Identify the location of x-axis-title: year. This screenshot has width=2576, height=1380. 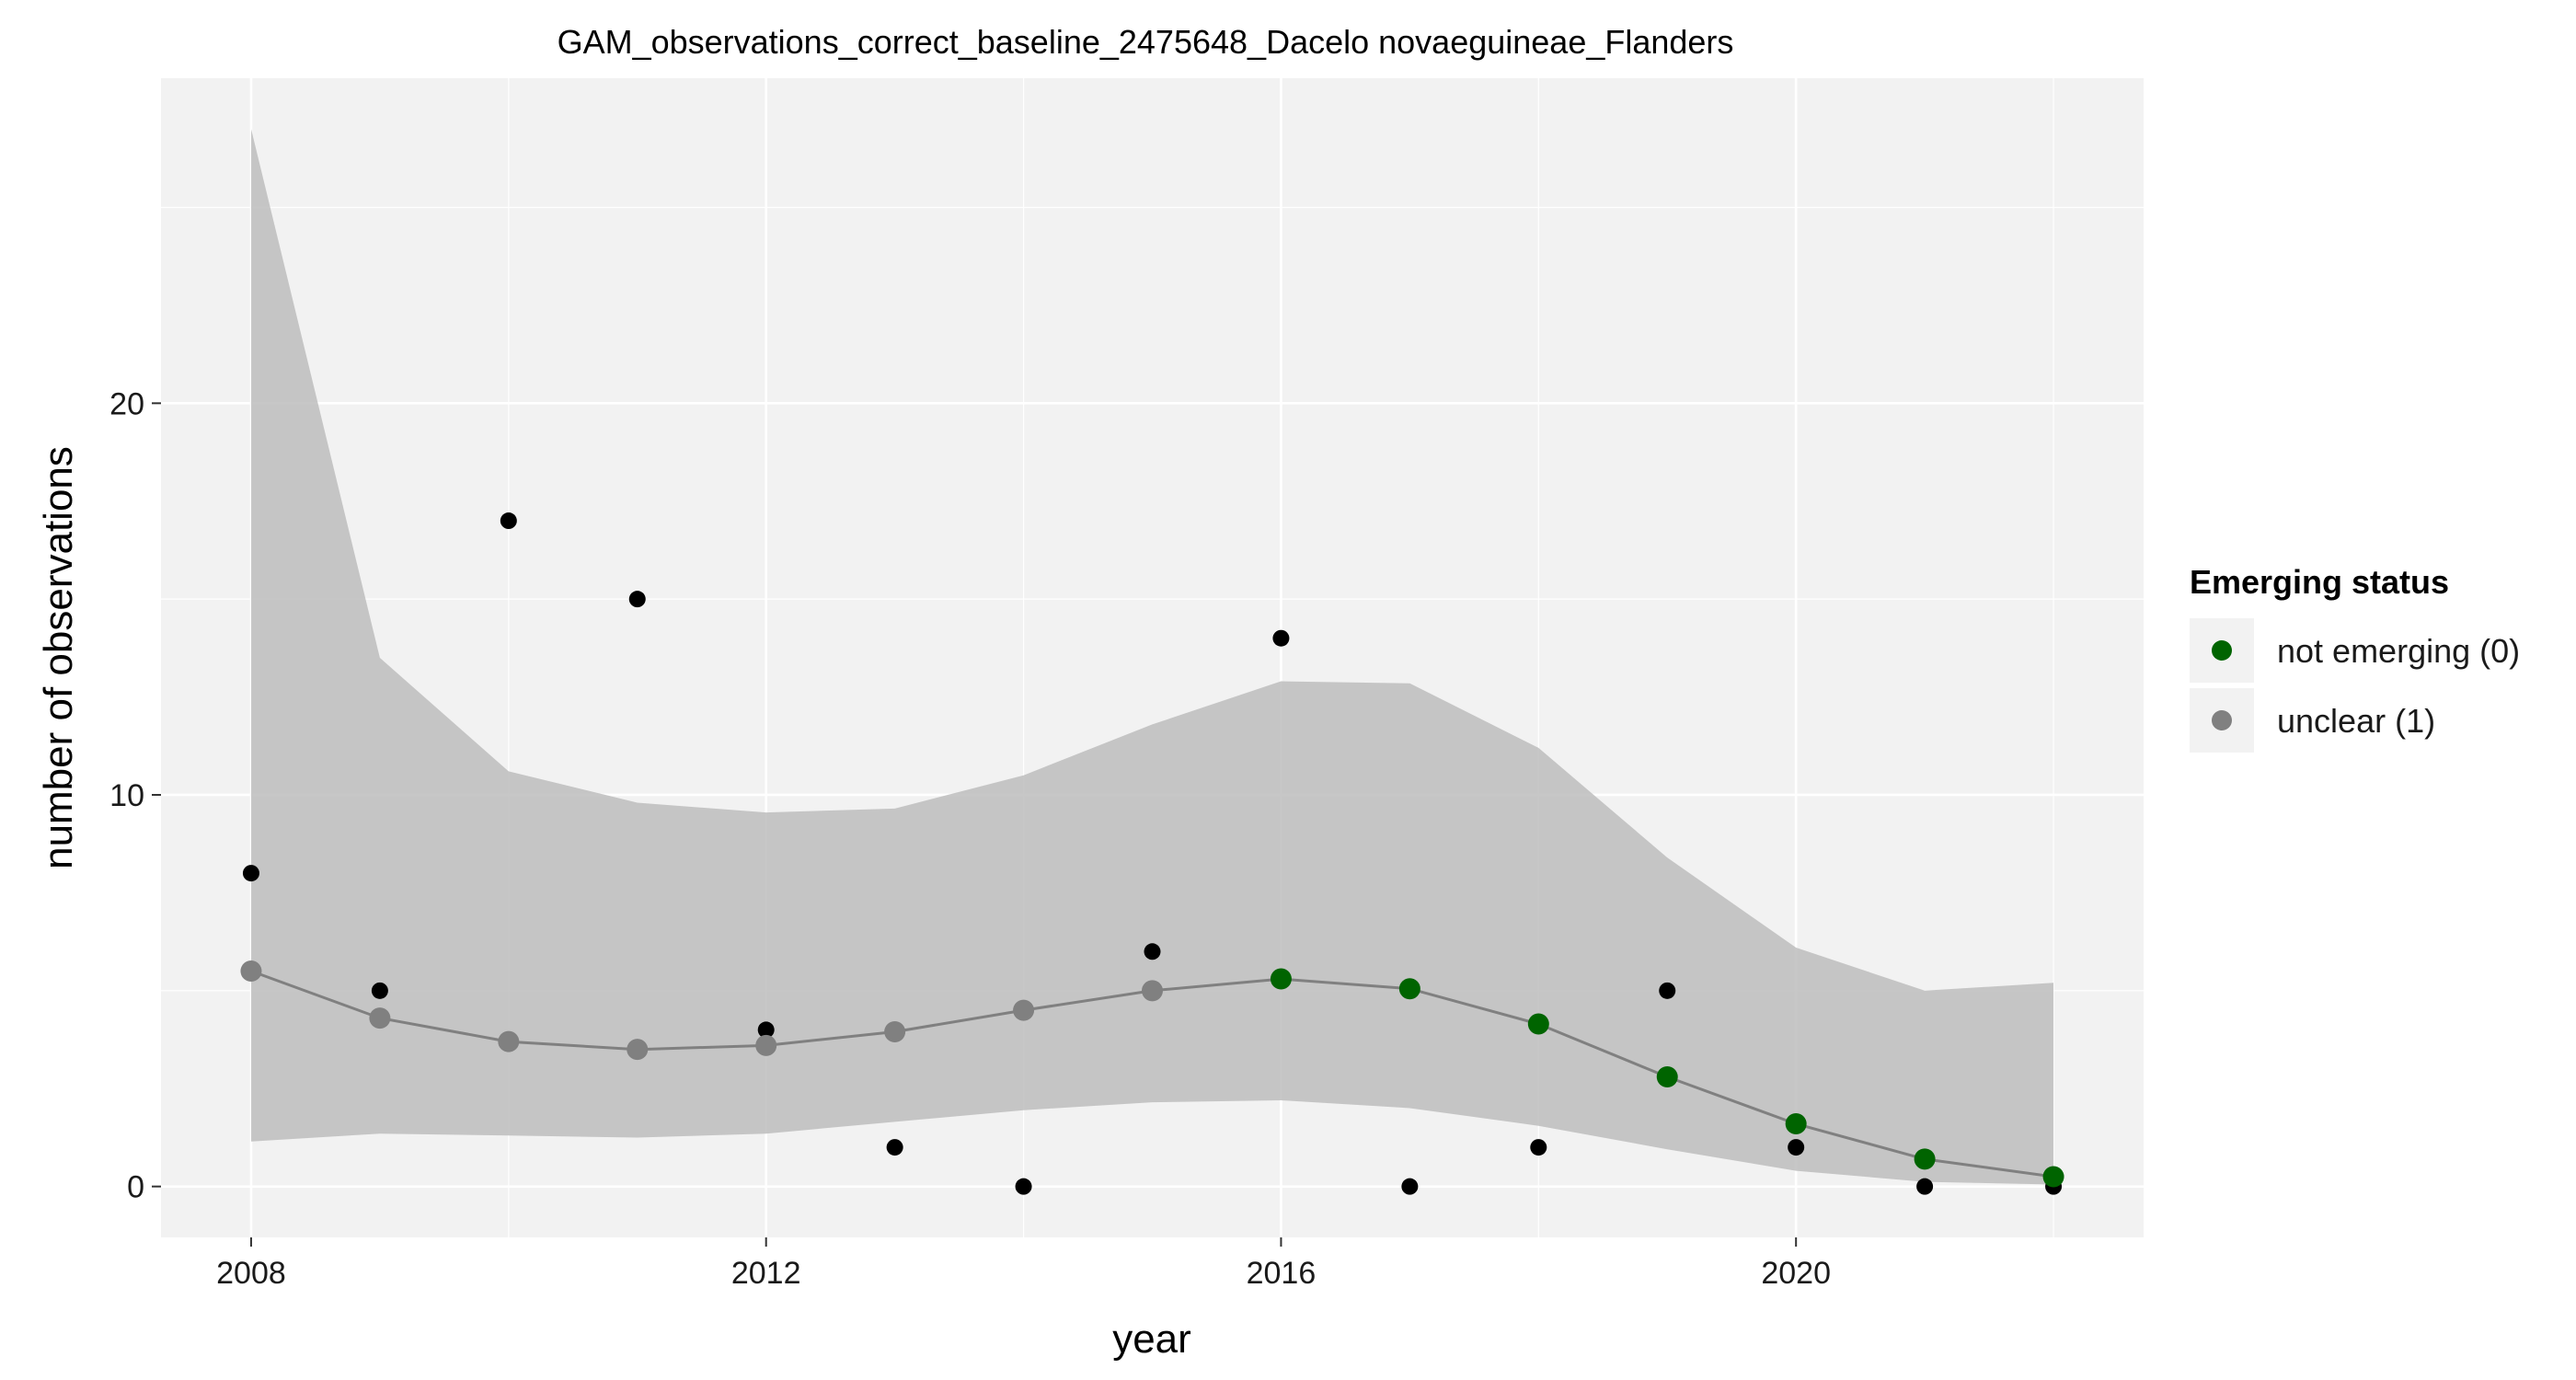
(1151, 1339).